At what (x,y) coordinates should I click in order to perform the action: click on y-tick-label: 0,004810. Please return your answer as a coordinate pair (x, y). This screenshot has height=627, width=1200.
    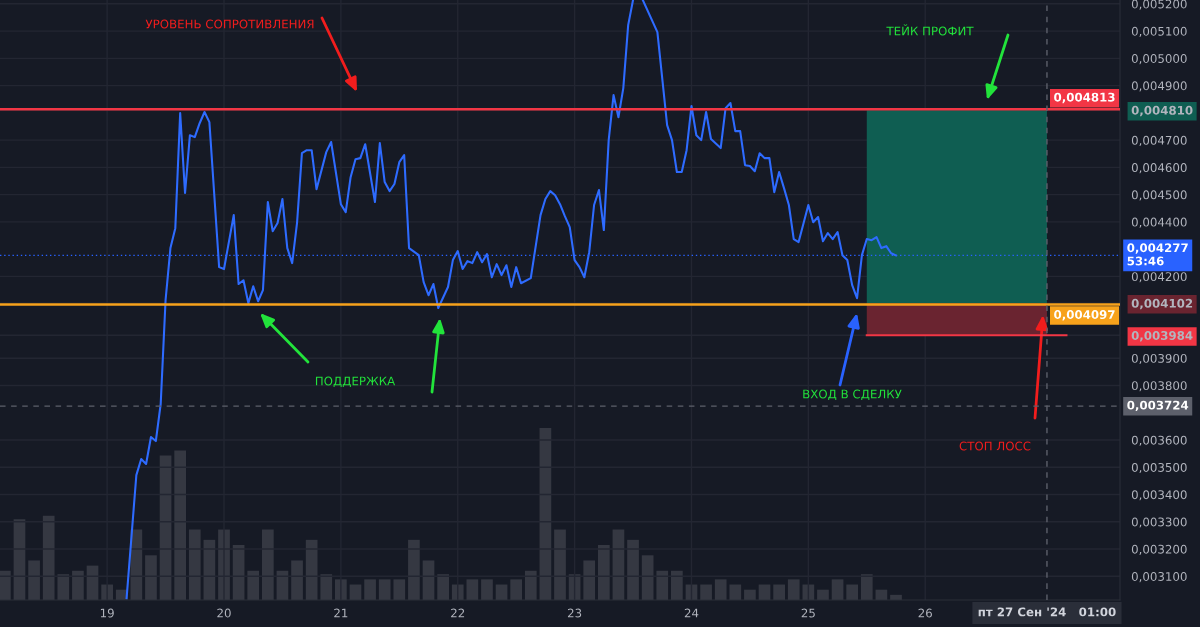
    Looking at the image, I should click on (1162, 111).